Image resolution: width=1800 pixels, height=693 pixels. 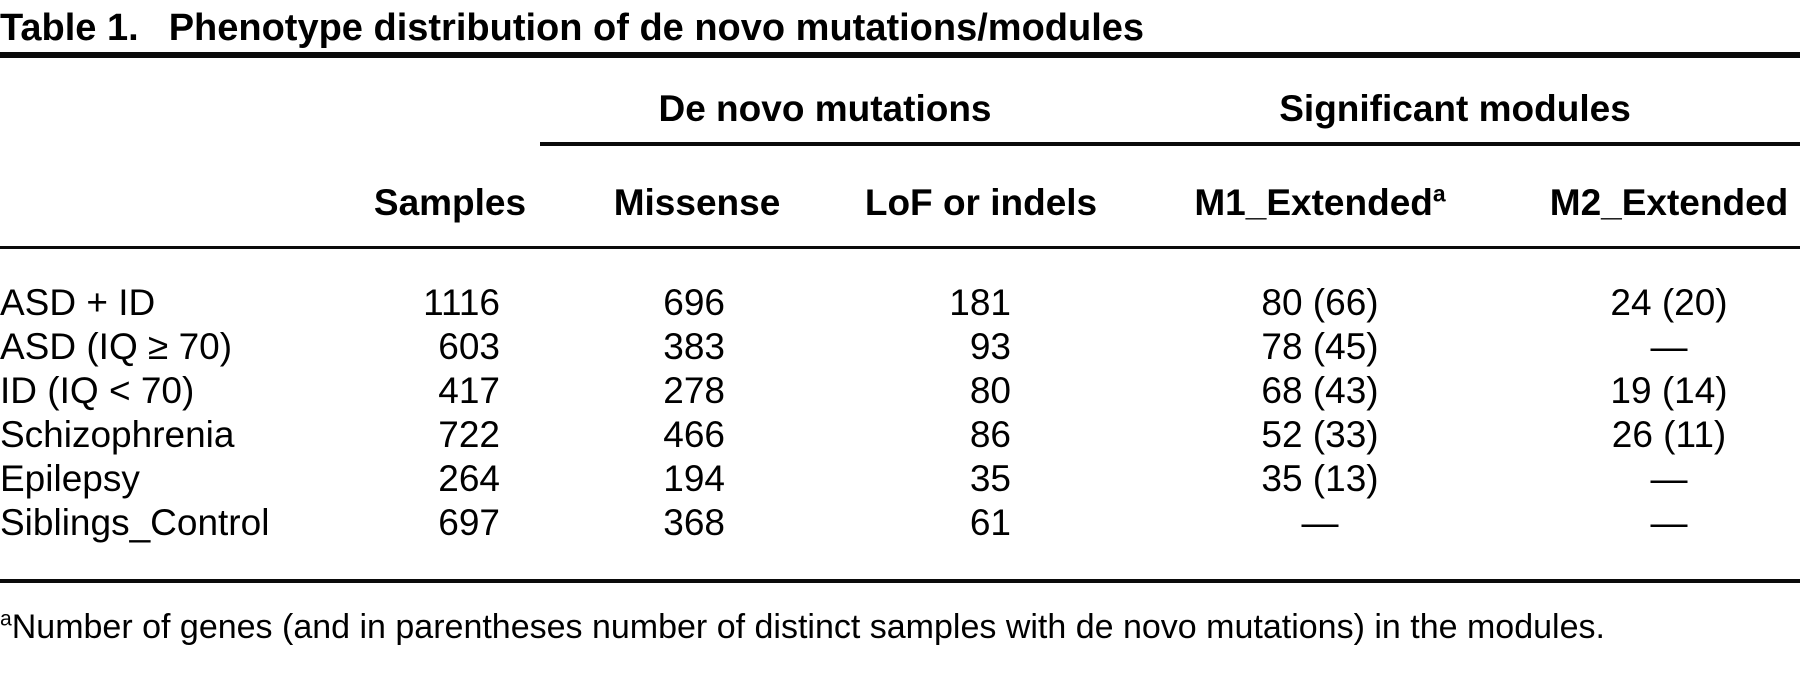 What do you see at coordinates (1439, 193) in the screenshot?
I see `m1-footnote-marker: a` at bounding box center [1439, 193].